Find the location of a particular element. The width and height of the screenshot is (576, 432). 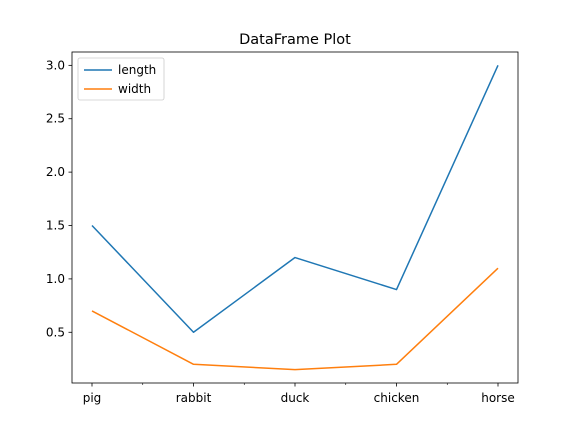

legend-label-length: length is located at coordinates (137, 70).